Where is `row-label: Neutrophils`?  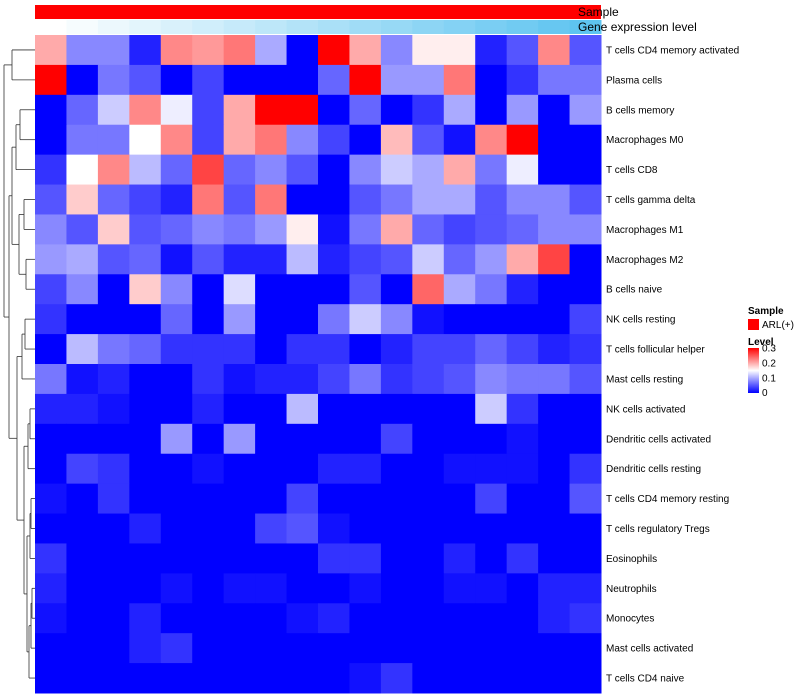
row-label: Neutrophils is located at coordinates (631, 589).